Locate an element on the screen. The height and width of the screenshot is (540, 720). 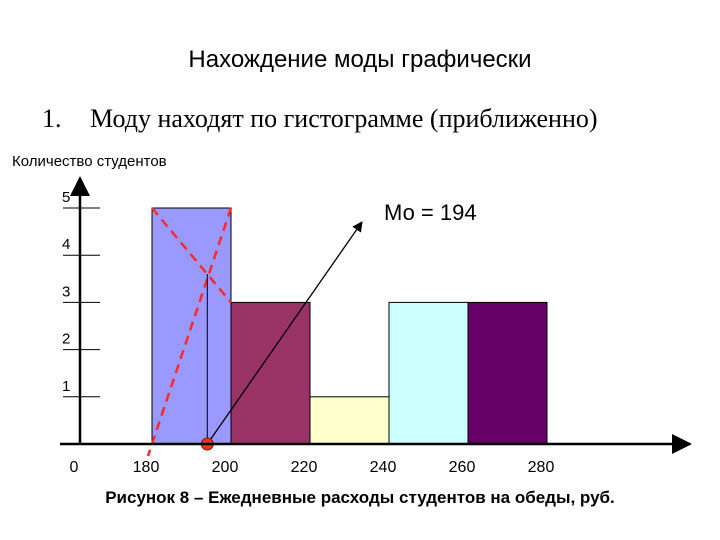
x-tick-label-260: 260 is located at coordinates (462, 467).